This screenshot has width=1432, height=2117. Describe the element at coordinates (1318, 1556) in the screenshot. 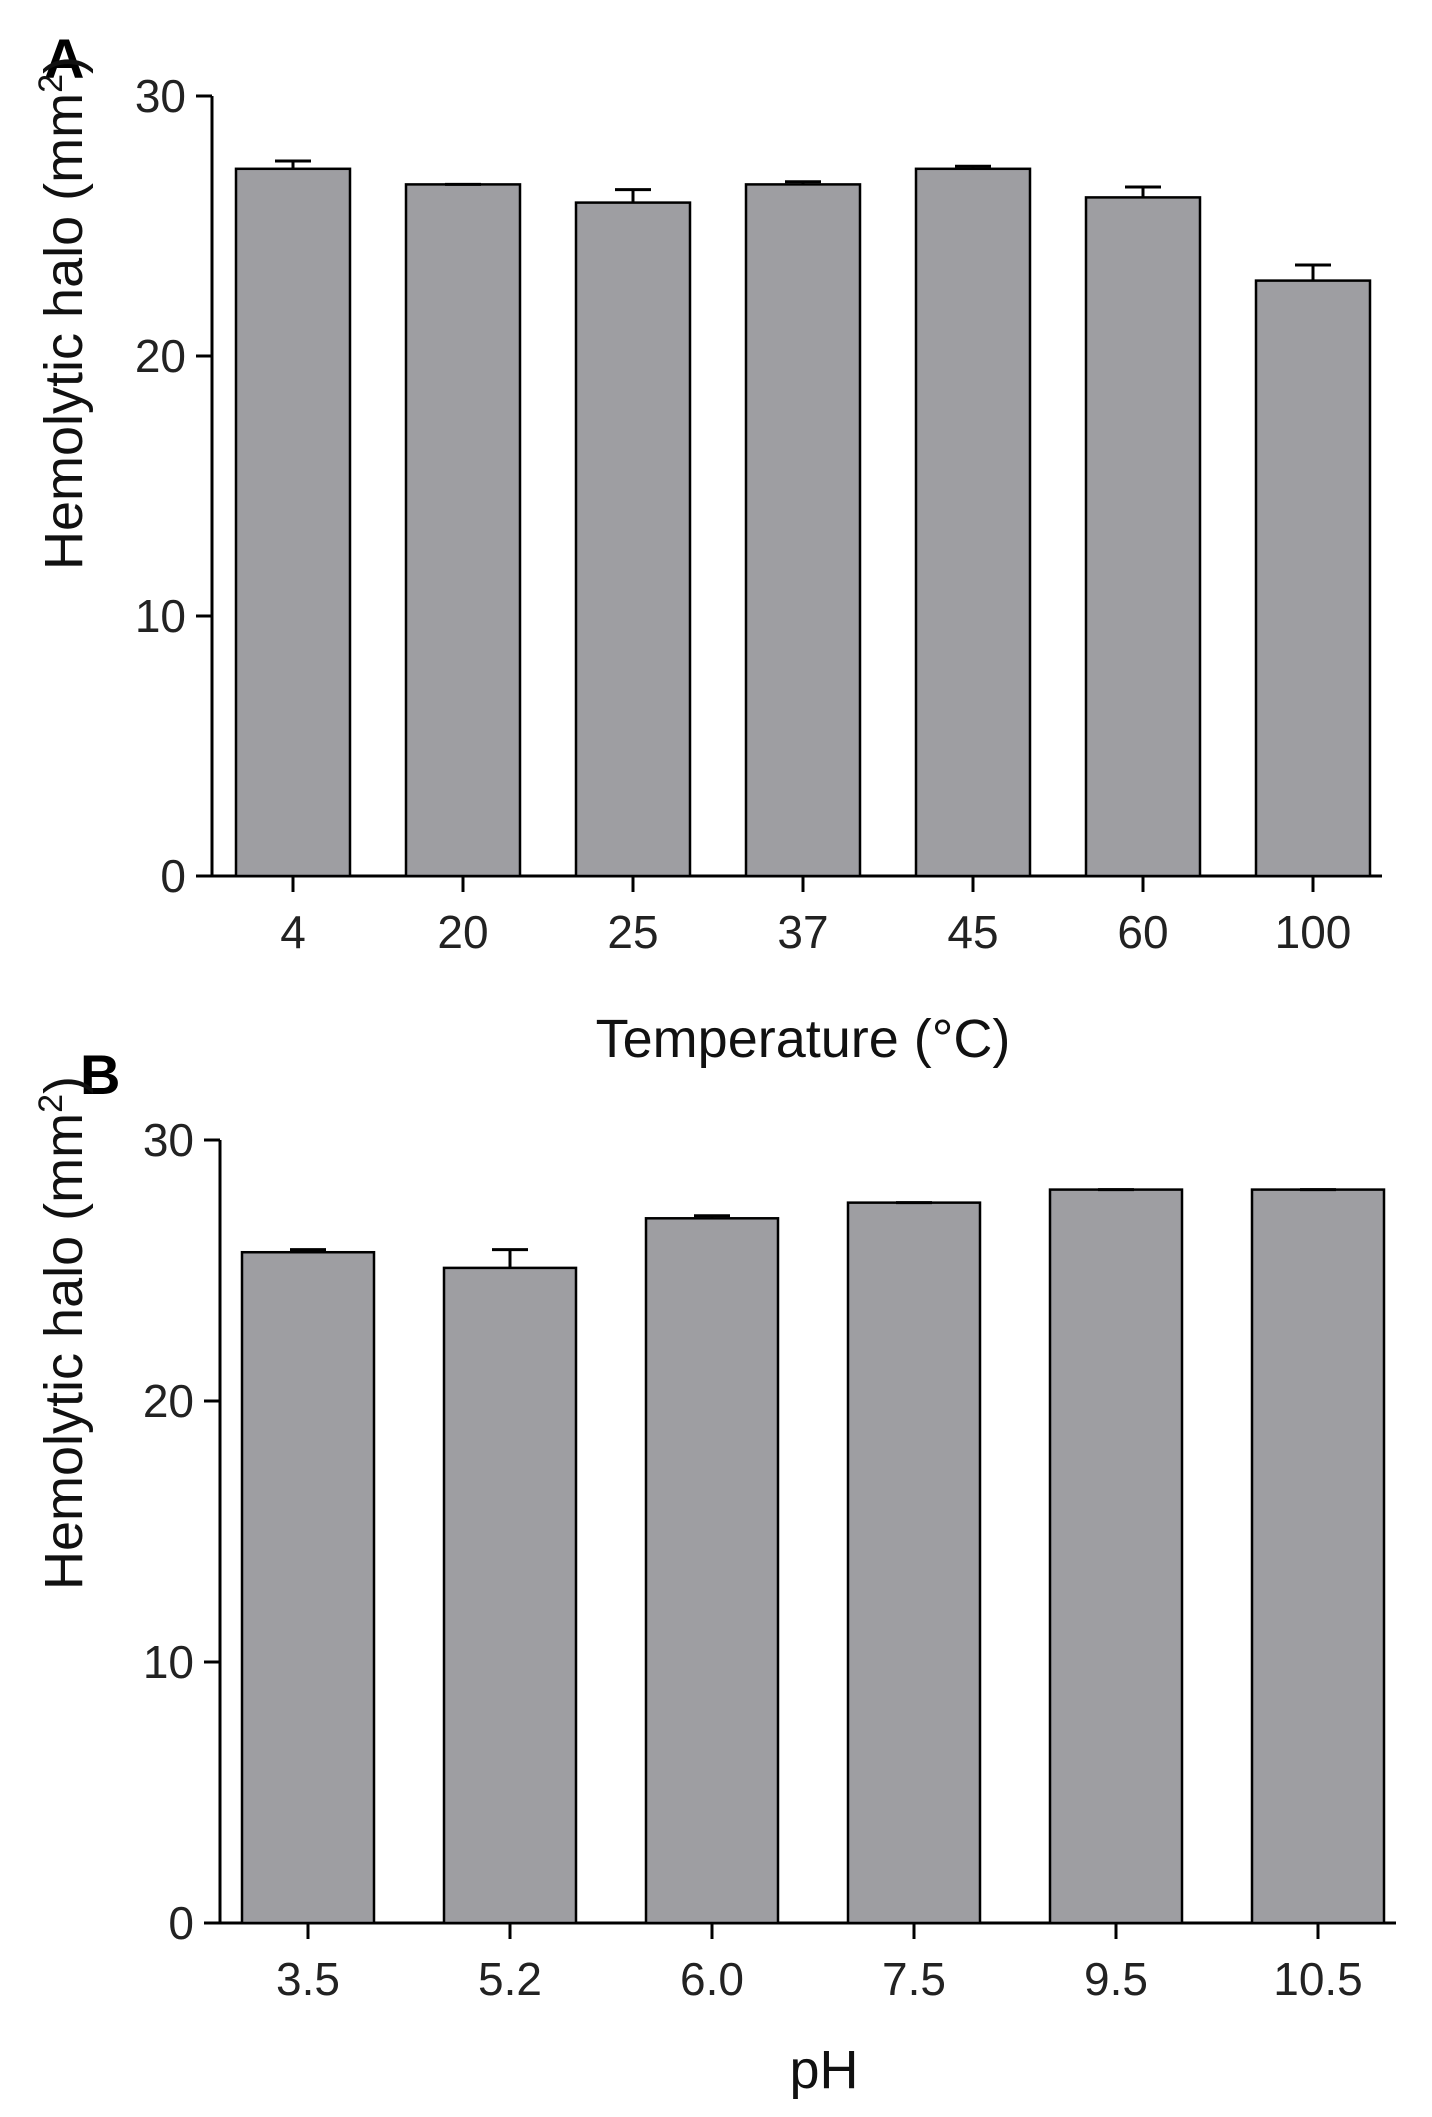

I see `panel-b-bar-10.5` at that location.